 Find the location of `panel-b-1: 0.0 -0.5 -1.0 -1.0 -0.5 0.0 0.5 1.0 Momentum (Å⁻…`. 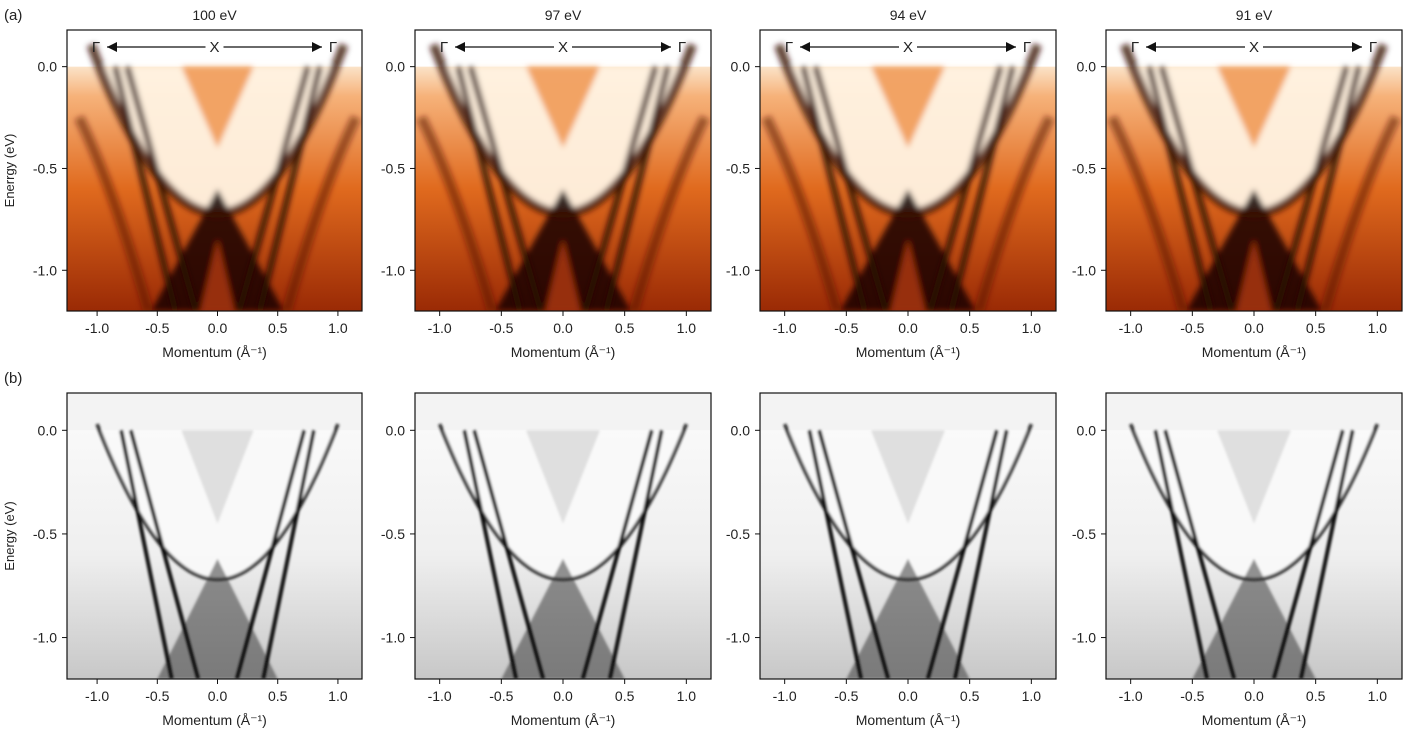

panel-b-1: 0.0 -0.5 -1.0 -1.0 -0.5 0.0 0.5 1.0 Momentum (Å⁻… is located at coordinates (182, 549).